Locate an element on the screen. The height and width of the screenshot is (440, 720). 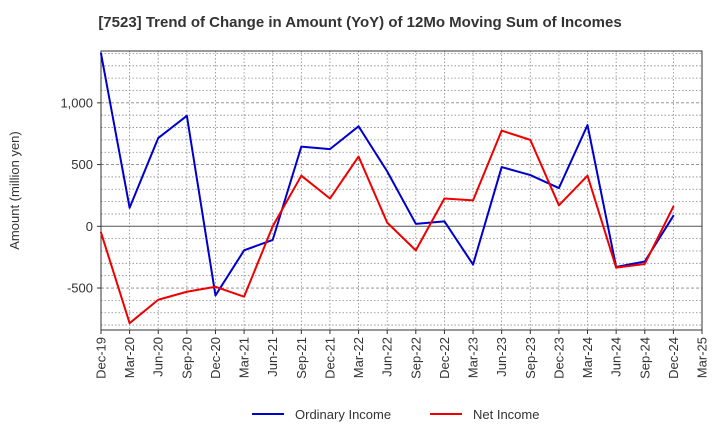
legend-label-ordinary-income: Ordinary Income is located at coordinates (343, 414).